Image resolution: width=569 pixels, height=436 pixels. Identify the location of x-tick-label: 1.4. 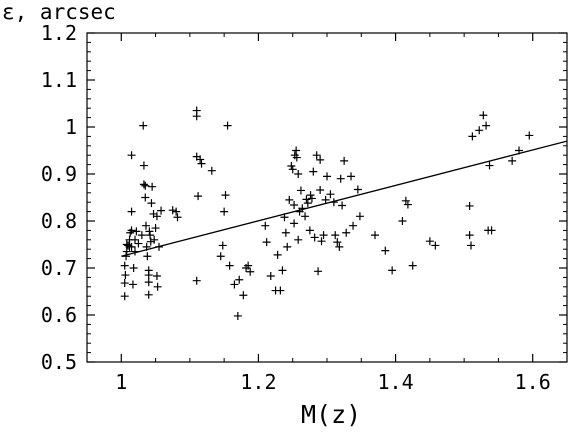
(396, 382).